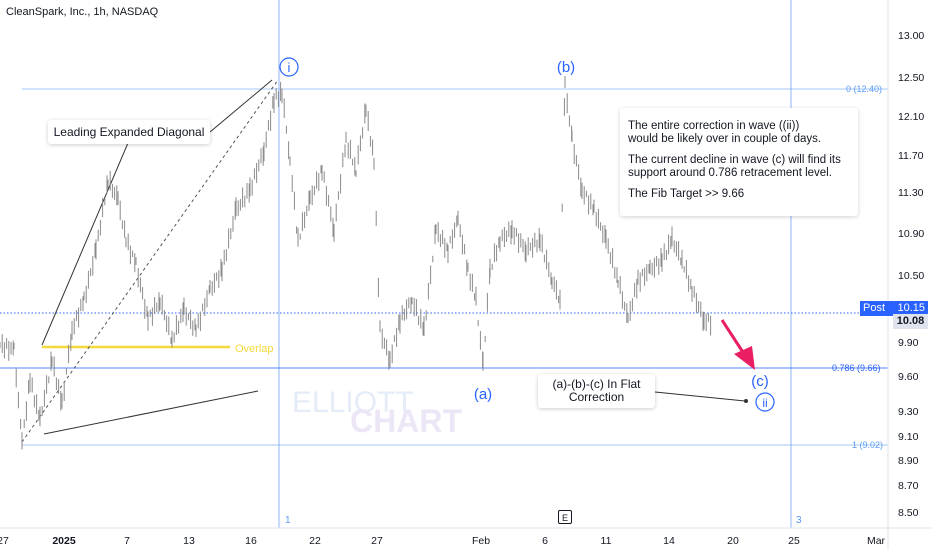 The width and height of the screenshot is (932, 550). I want to click on y-tick-label: 10.50, so click(911, 276).